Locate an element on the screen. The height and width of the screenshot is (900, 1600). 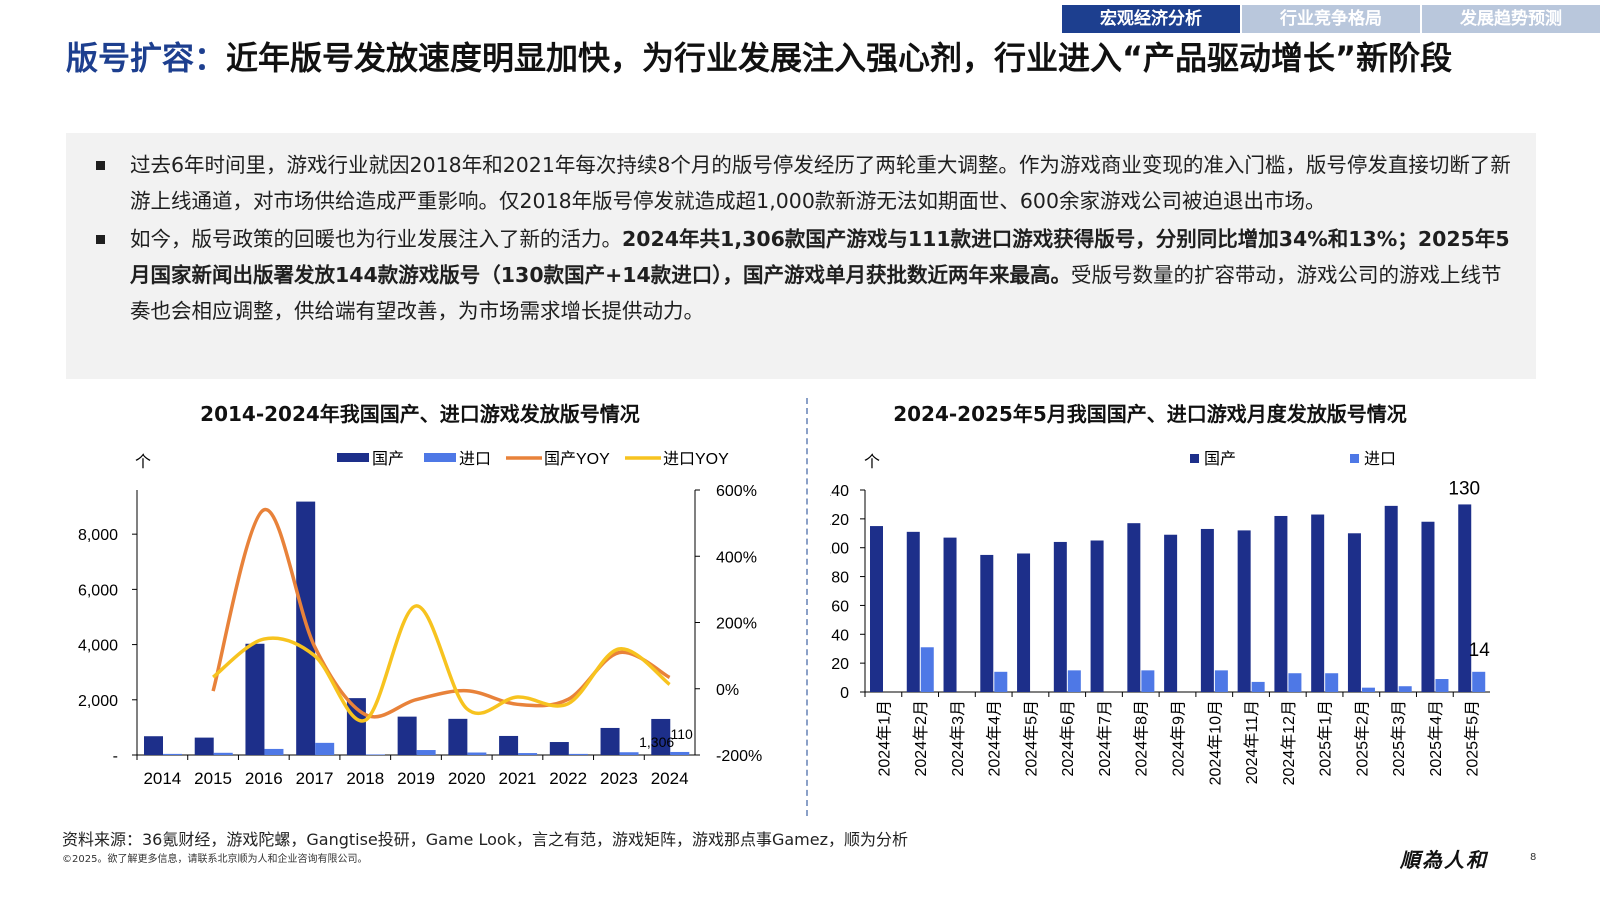
y-tick-label: 40 is located at coordinates (840, 635).